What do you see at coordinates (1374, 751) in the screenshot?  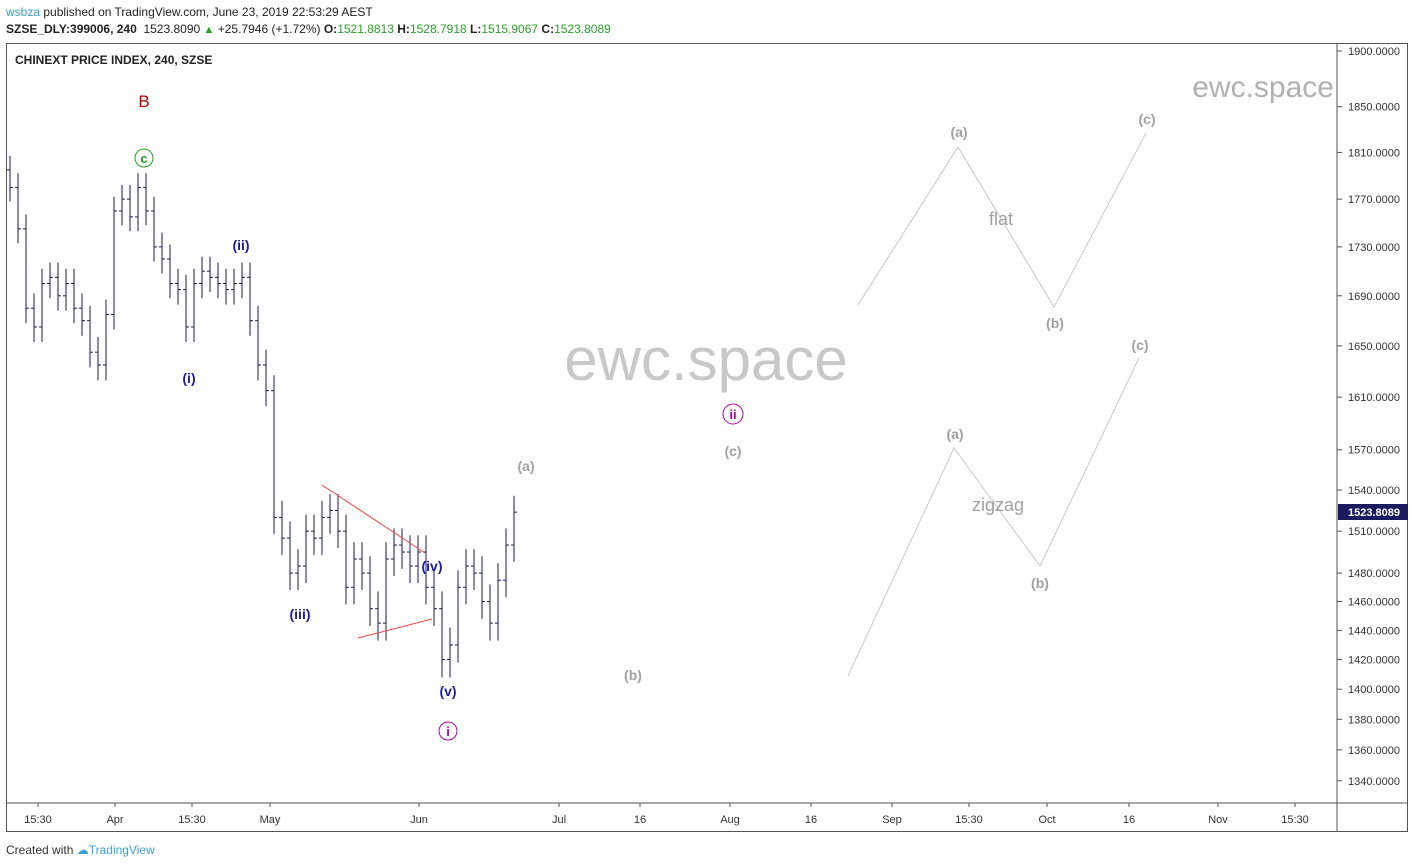 I see `price-tick-label: 1360.0000` at bounding box center [1374, 751].